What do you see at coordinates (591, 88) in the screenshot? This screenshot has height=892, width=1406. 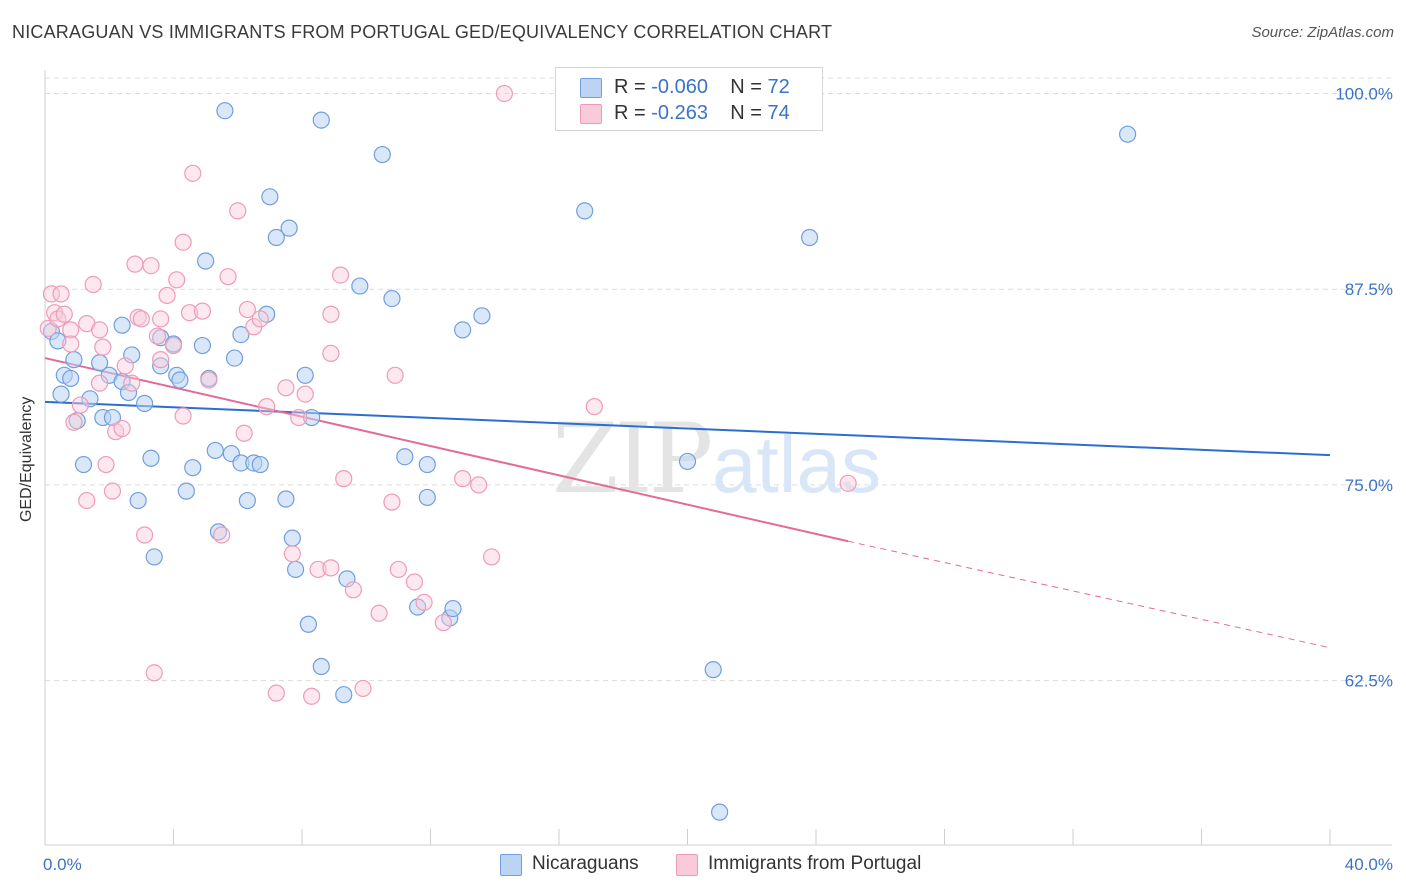 I see `legend-swatch-nicaraguans` at bounding box center [591, 88].